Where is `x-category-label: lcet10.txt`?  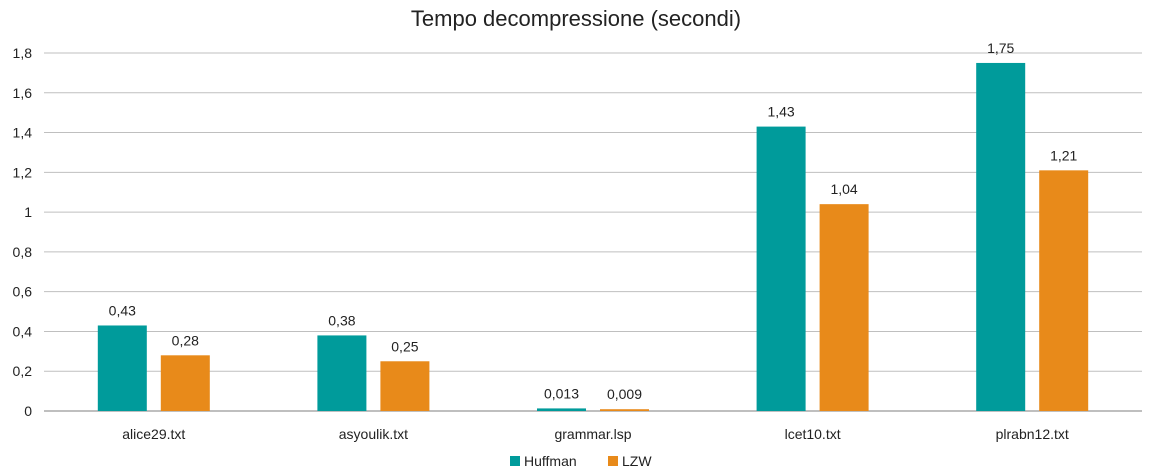
x-category-label: lcet10.txt is located at coordinates (813, 434).